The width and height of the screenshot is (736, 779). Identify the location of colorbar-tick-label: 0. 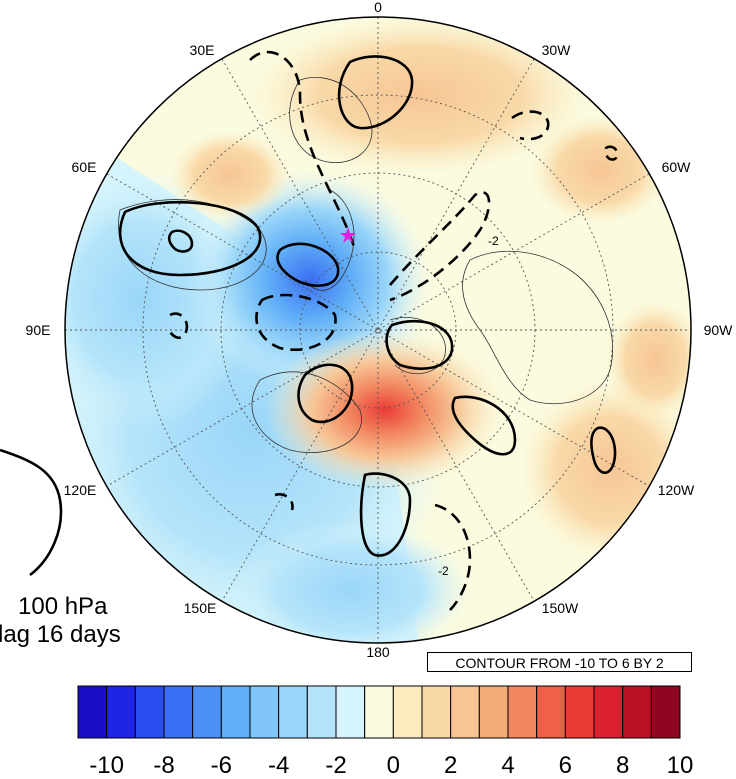
(393, 765).